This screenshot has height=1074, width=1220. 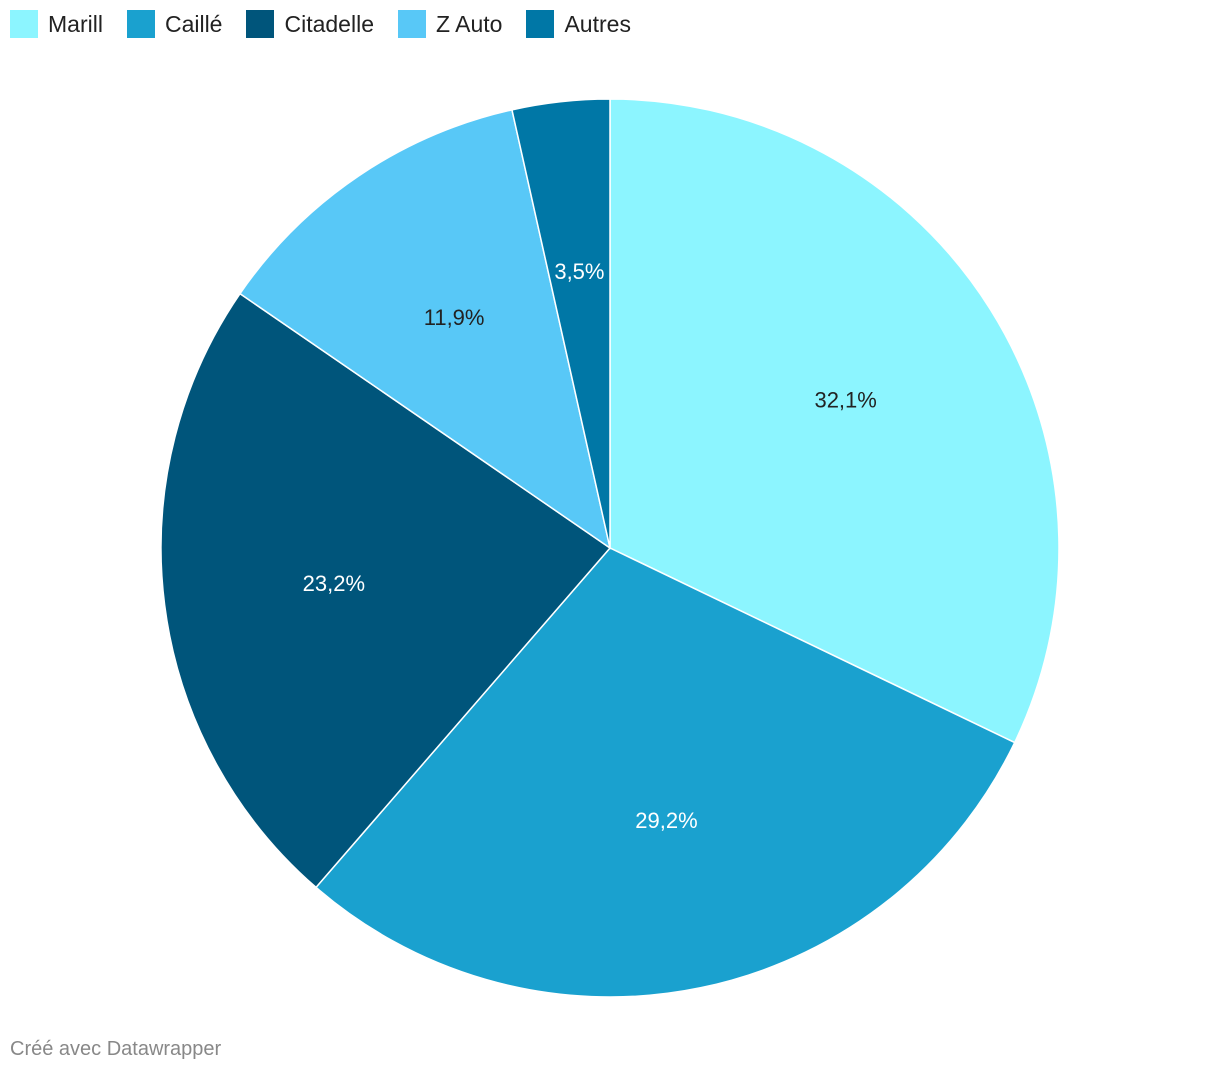 I want to click on legend-label-caille: Caillé, so click(x=193, y=23).